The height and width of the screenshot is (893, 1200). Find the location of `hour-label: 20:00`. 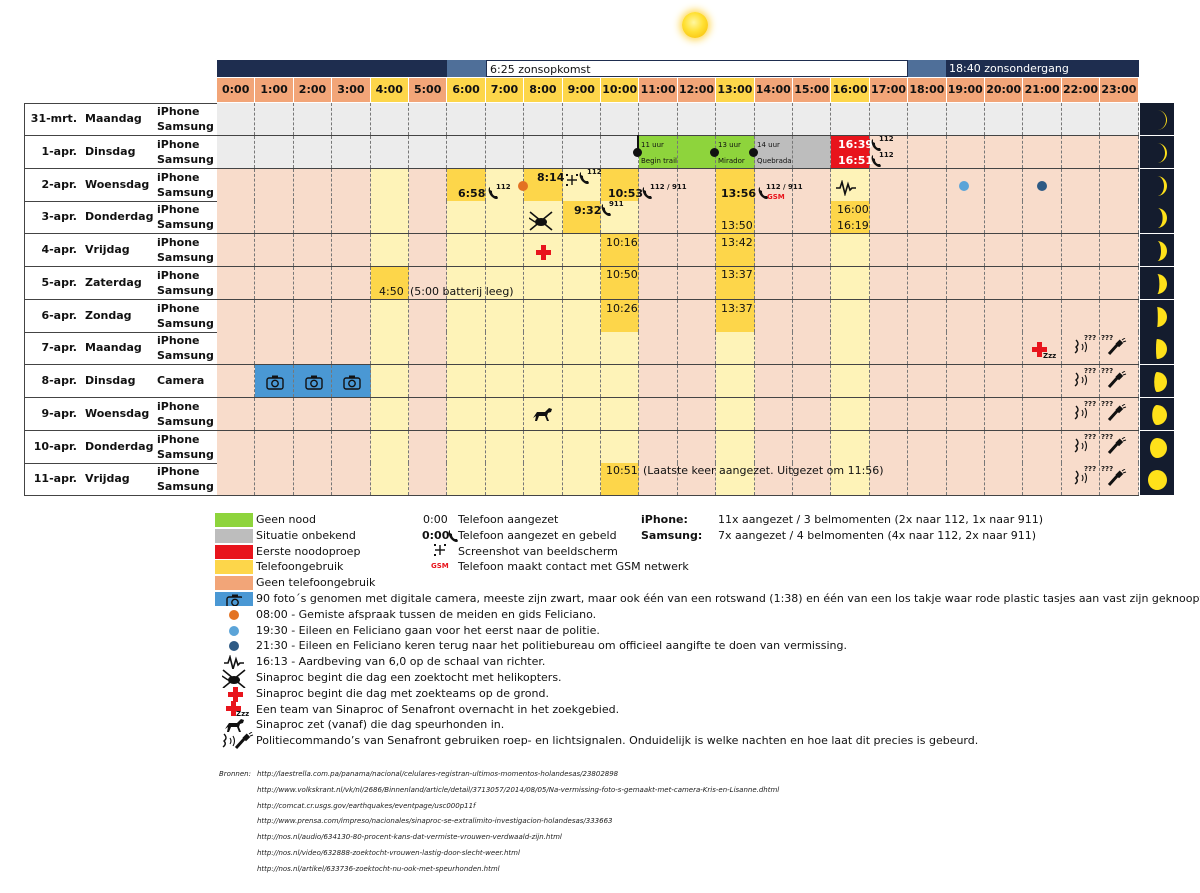

hour-label: 20:00 is located at coordinates (1004, 90).